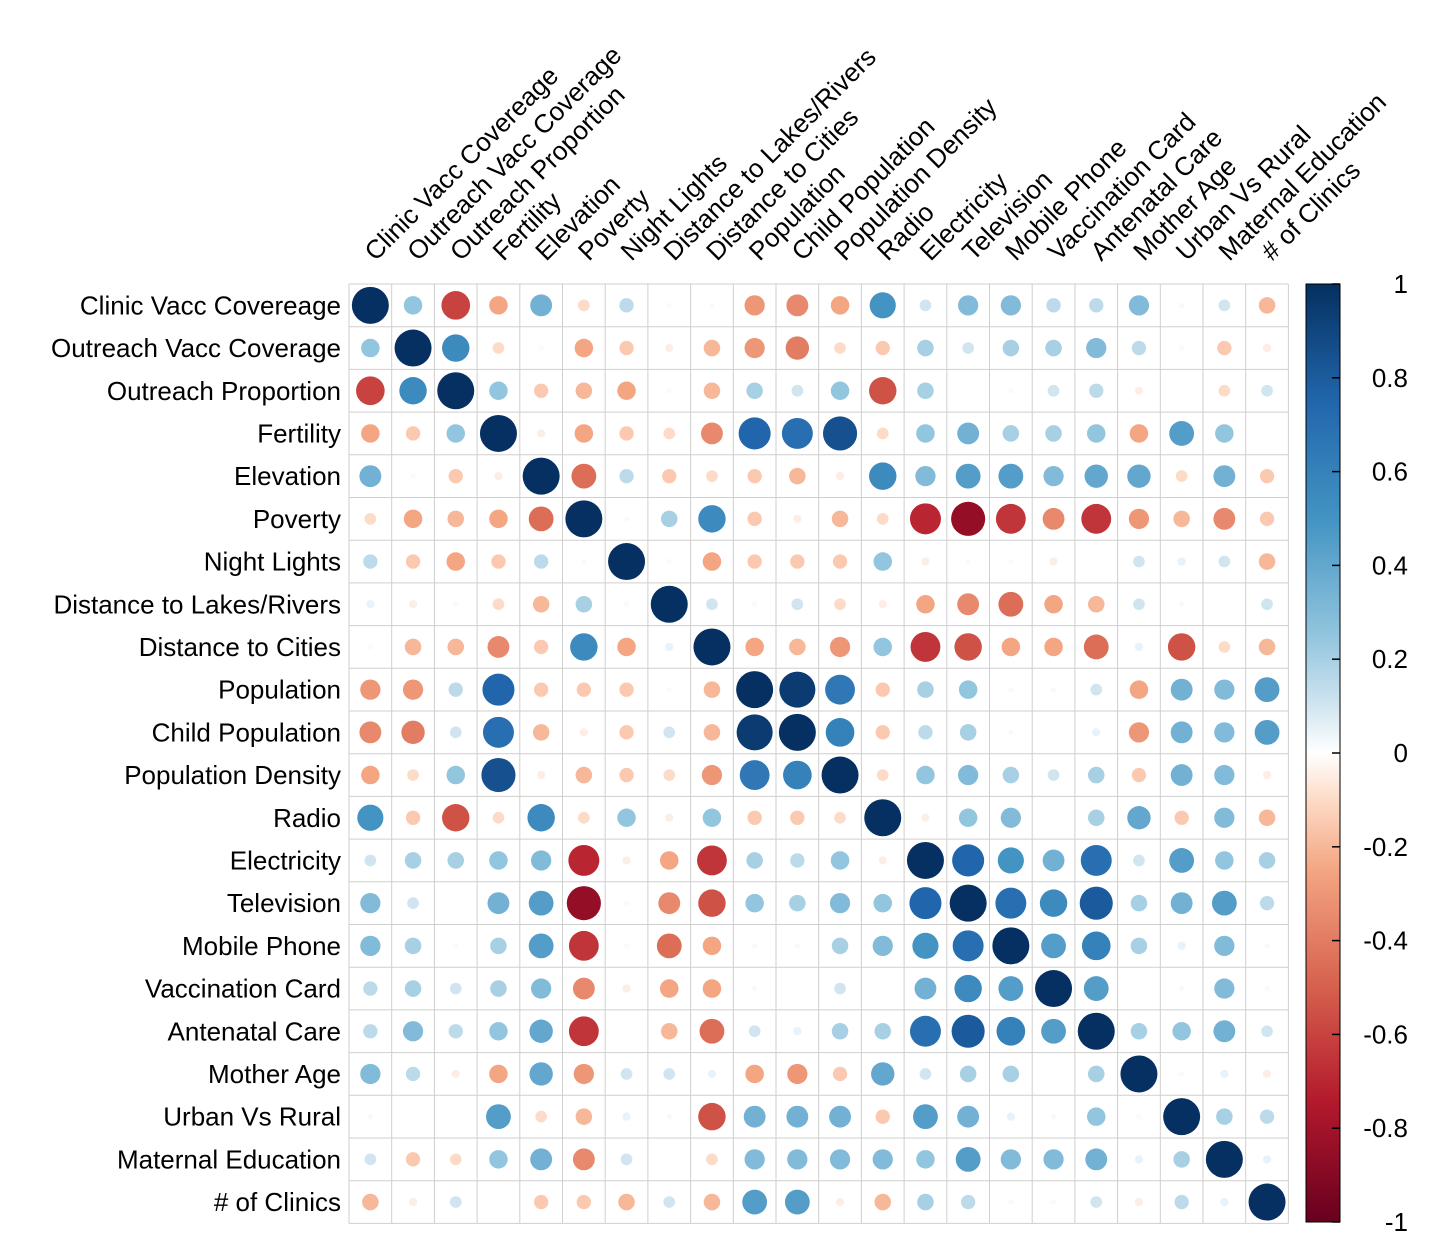 This screenshot has width=1435, height=1260. I want to click on row-label: Clinic Vacc Covereage, so click(210, 305).